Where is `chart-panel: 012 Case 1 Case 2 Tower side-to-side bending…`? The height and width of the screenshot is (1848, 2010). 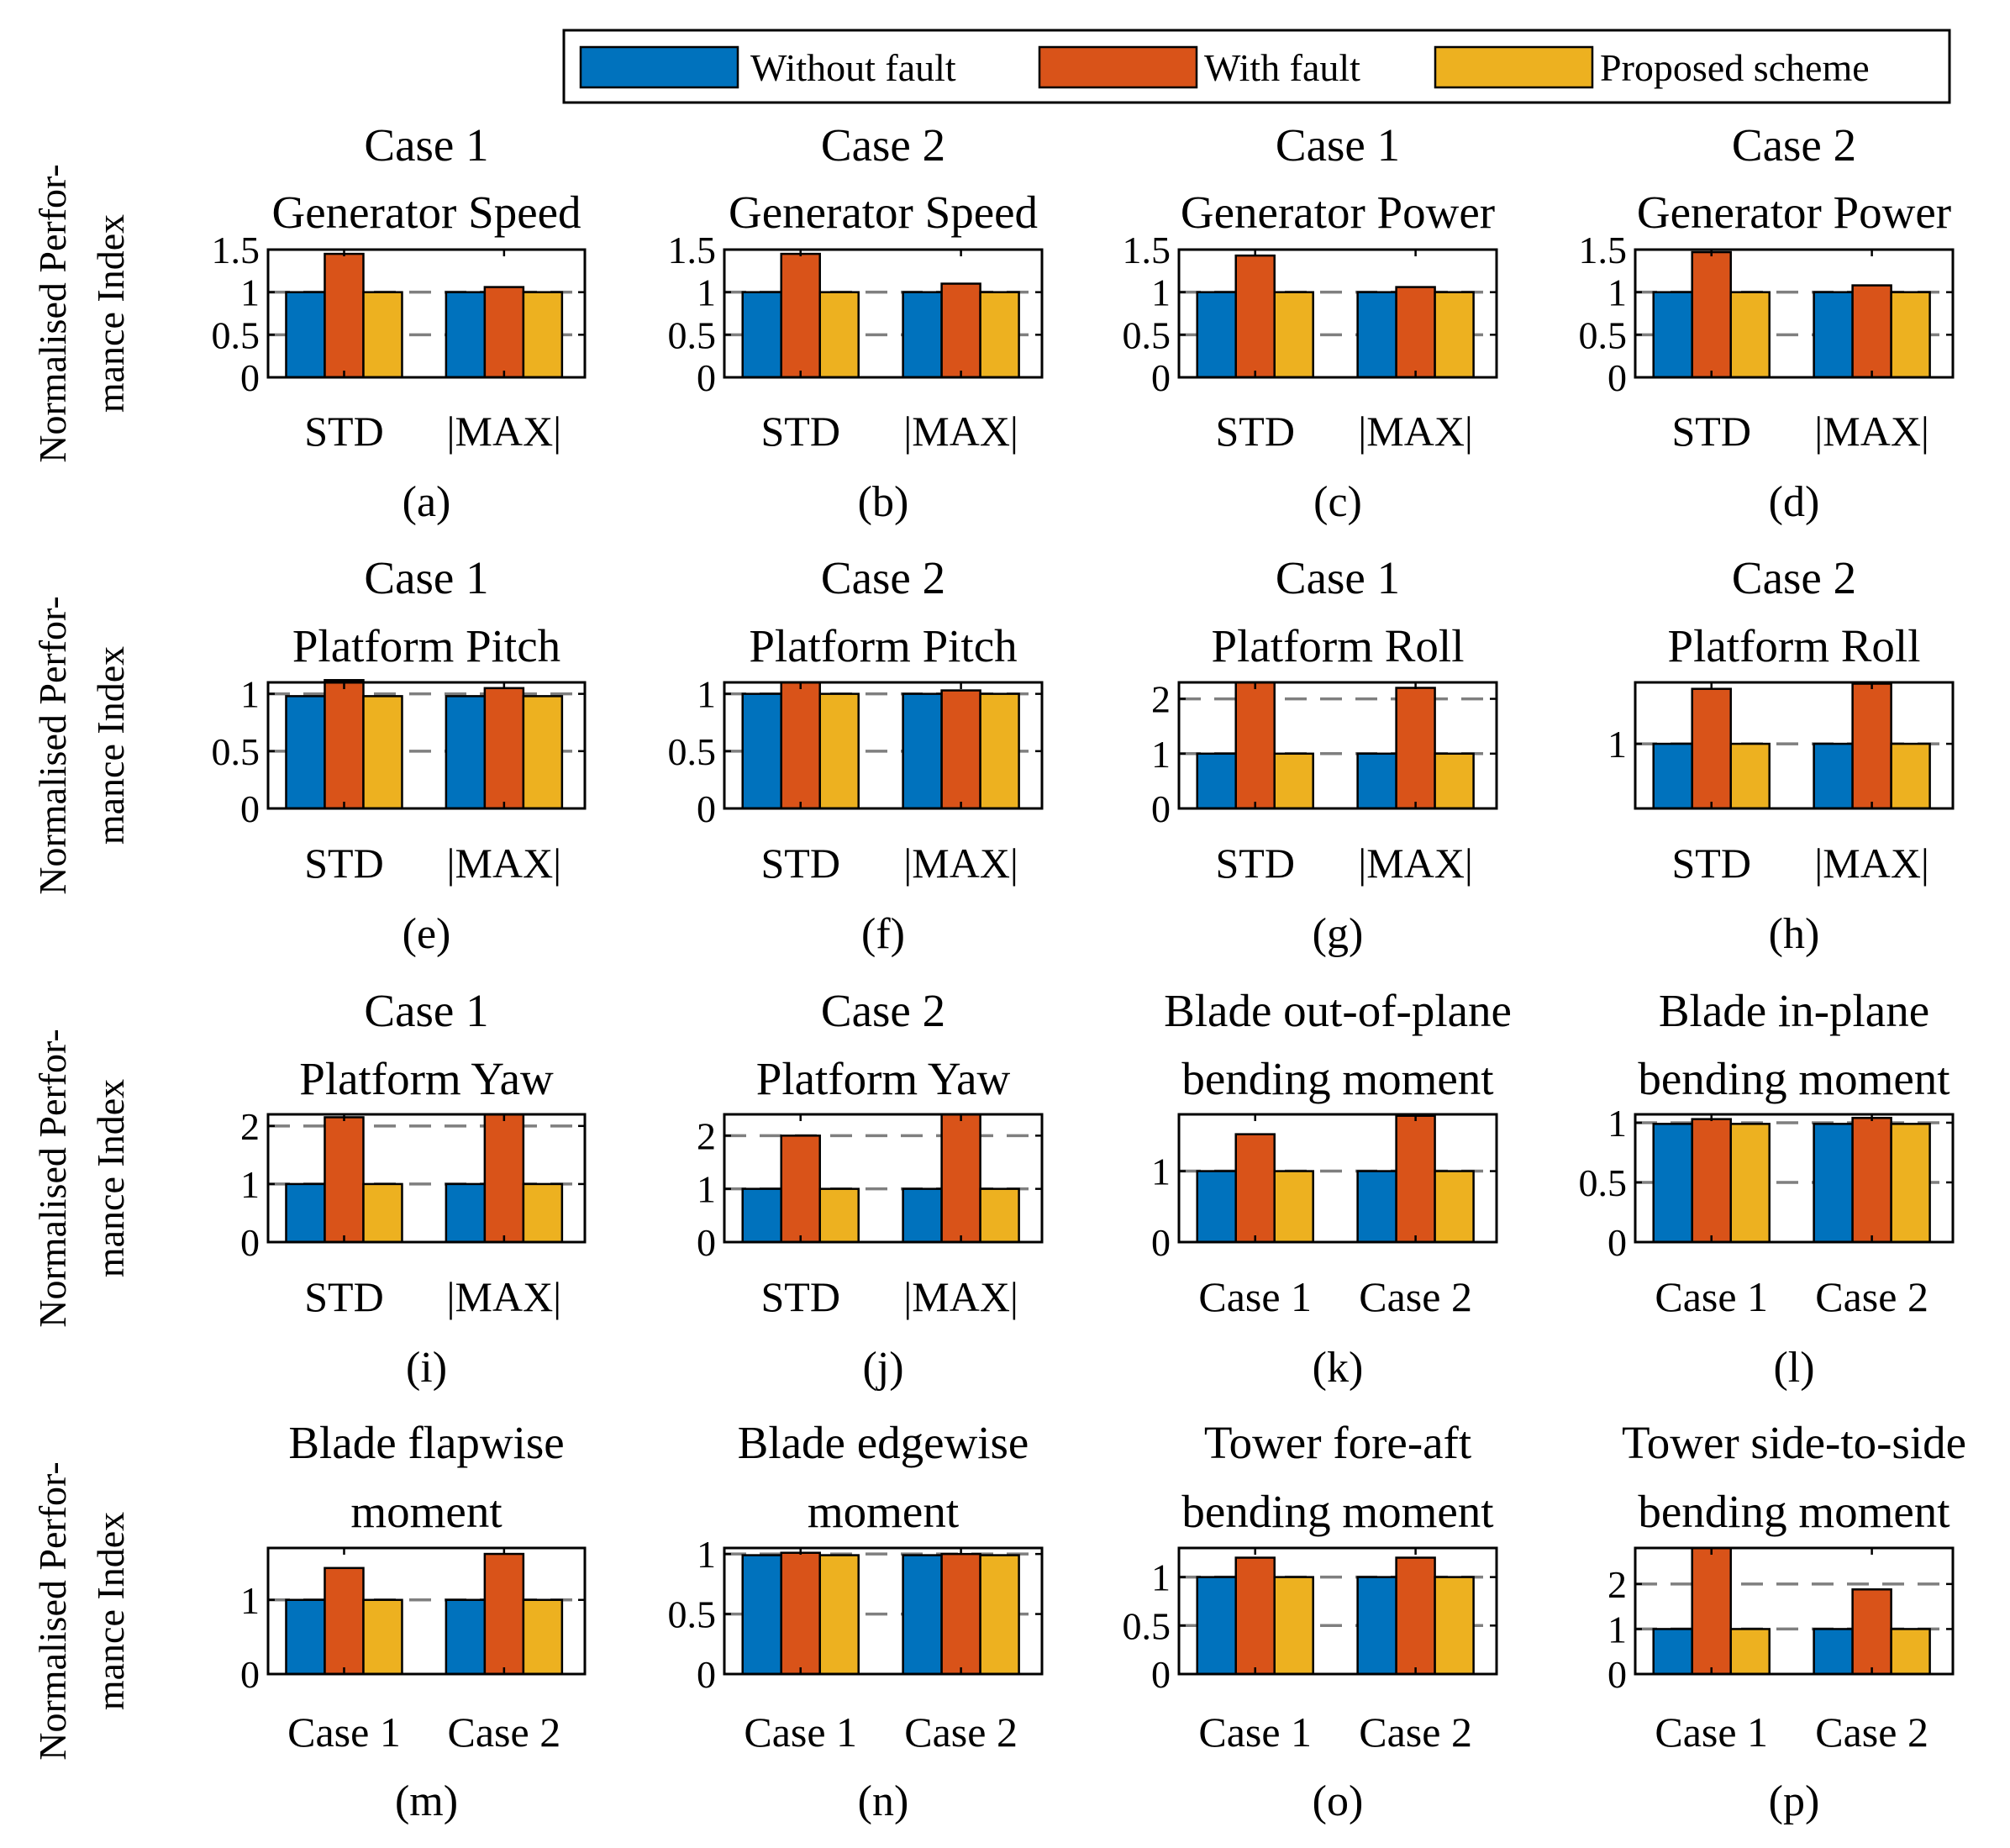
chart-panel: 012 Case 1 Case 2 Tower side-to-side bending… is located at coordinates (1786, 1621).